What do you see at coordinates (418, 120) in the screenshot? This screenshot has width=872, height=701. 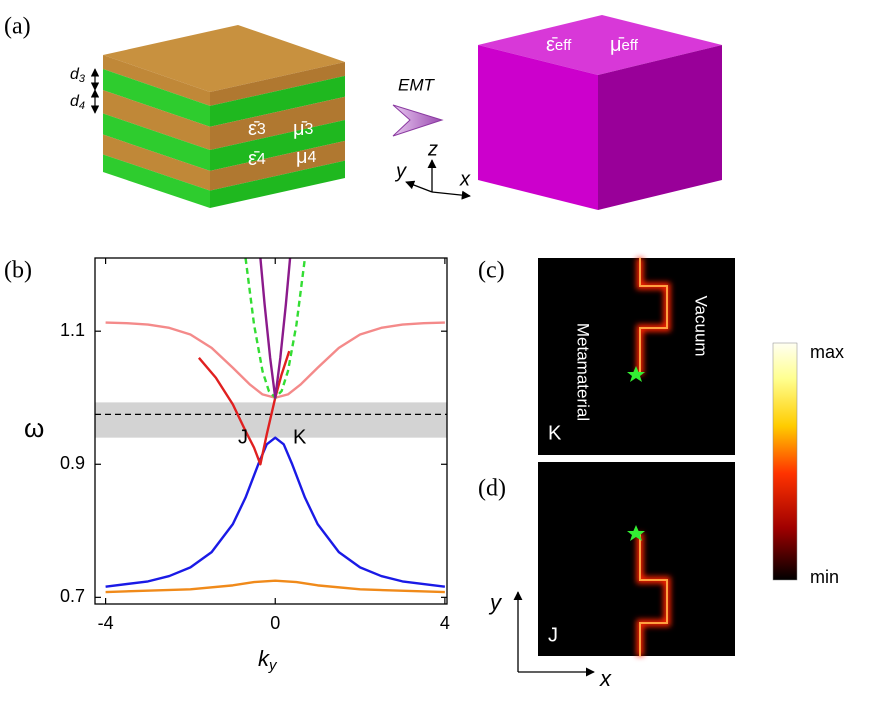 I see `emt-arrow` at bounding box center [418, 120].